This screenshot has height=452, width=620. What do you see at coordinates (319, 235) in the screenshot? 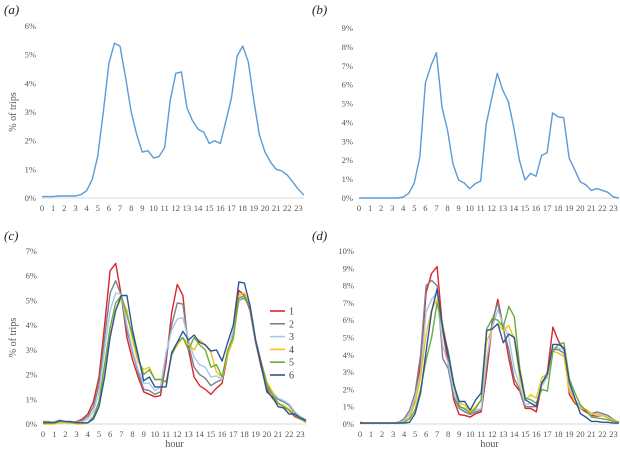
I see `panel-label: (d)` at bounding box center [319, 235].